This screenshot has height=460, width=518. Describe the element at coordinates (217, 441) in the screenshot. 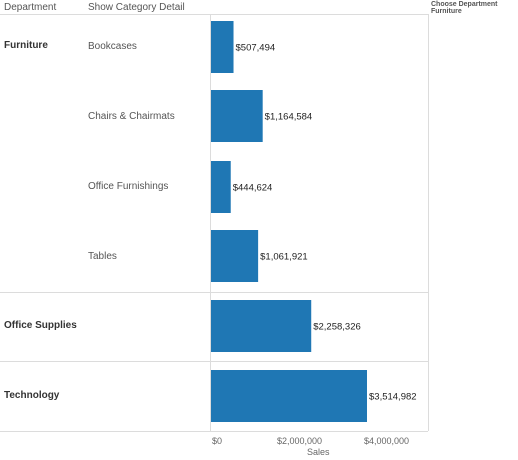

I see `x-tick-label: $0` at that location.